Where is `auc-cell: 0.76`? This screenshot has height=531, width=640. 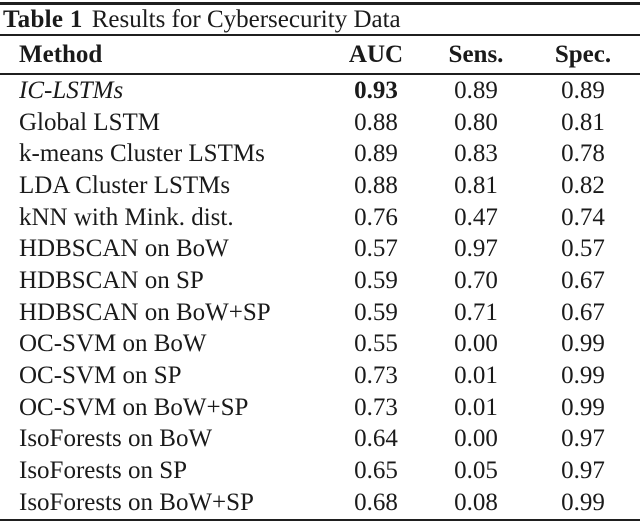
auc-cell: 0.76 is located at coordinates (376, 217).